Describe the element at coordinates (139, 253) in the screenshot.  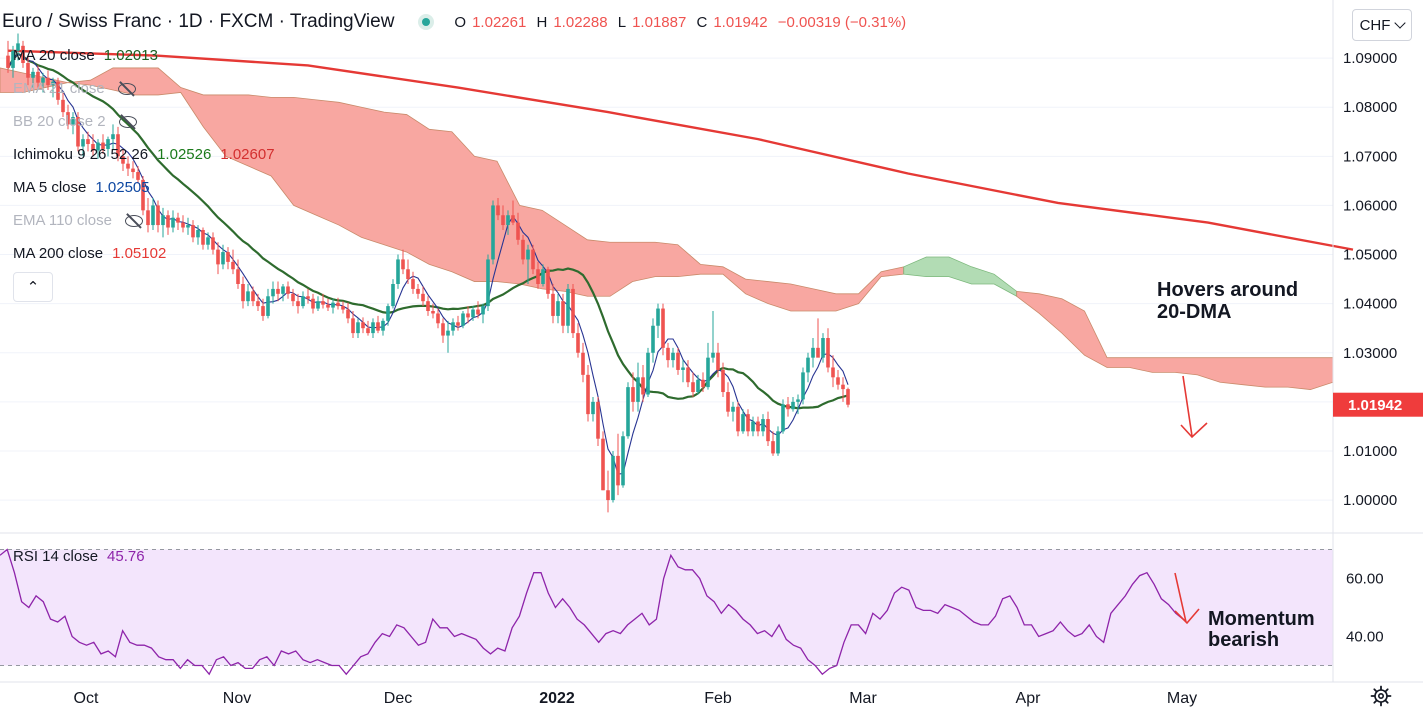
I see `legend-ma200-value: 1.05102` at that location.